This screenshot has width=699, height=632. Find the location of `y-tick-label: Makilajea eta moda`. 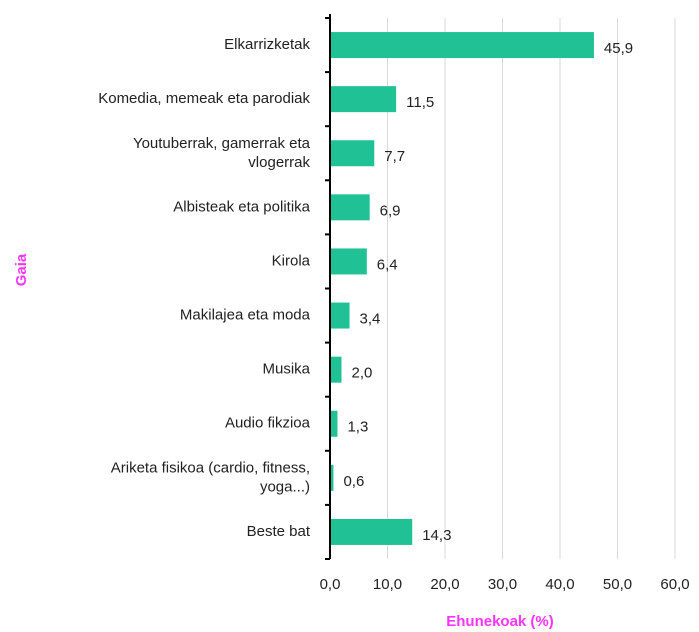

y-tick-label: Makilajea eta moda is located at coordinates (245, 315).